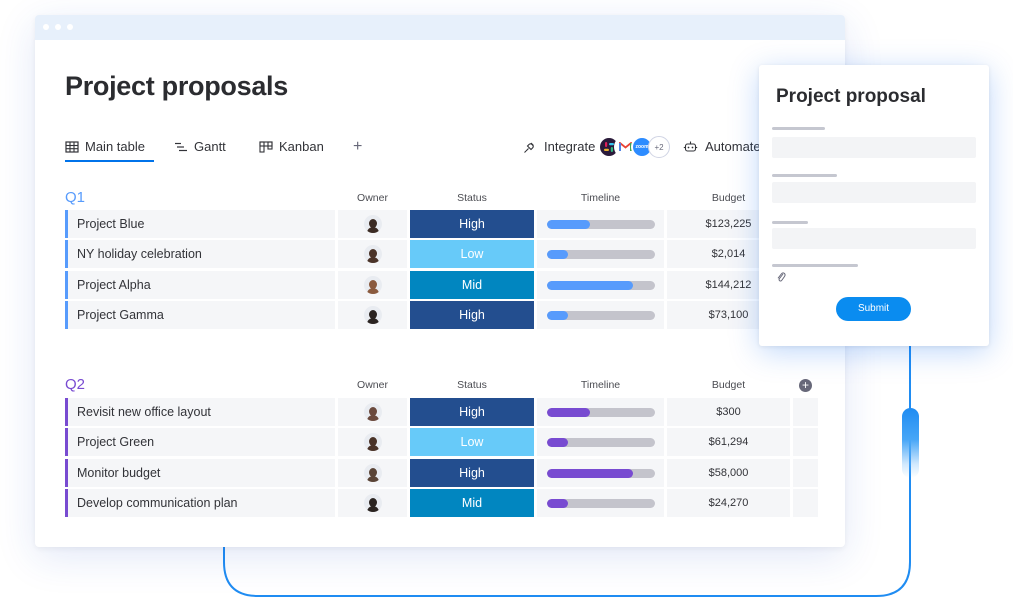 The height and width of the screenshot is (601, 1013). Describe the element at coordinates (200, 224) in the screenshot. I see `item-name: Project Blue` at that location.